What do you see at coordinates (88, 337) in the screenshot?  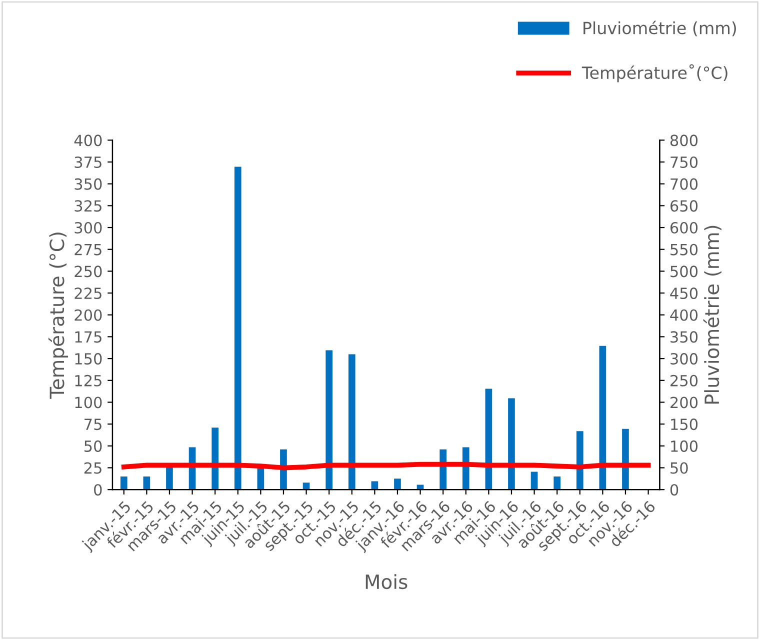 I see `y-tick-label: 175` at bounding box center [88, 337].